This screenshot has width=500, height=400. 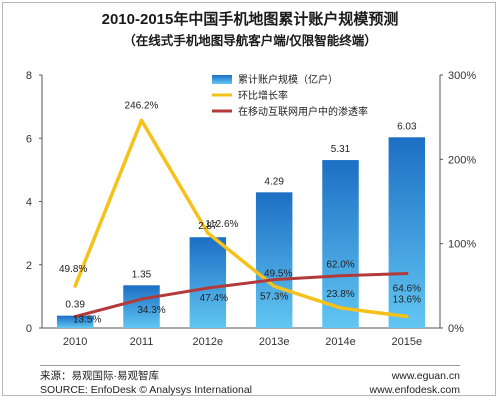 What do you see at coordinates (263, 95) in the screenshot?
I see `legend-label-growth: 环比增长率` at bounding box center [263, 95].